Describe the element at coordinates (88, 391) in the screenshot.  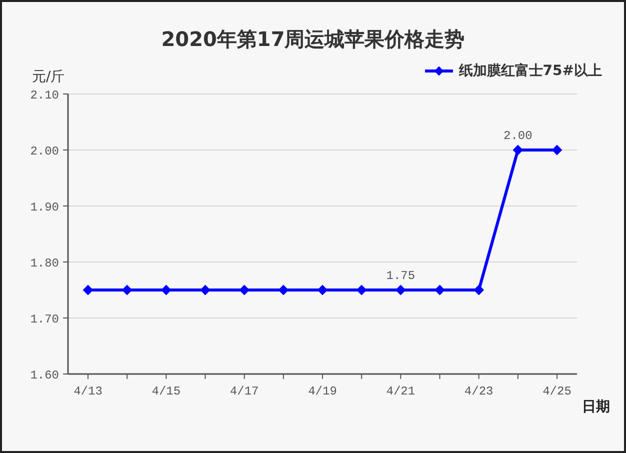
I see `x-tick-label: 4/13` at that location.